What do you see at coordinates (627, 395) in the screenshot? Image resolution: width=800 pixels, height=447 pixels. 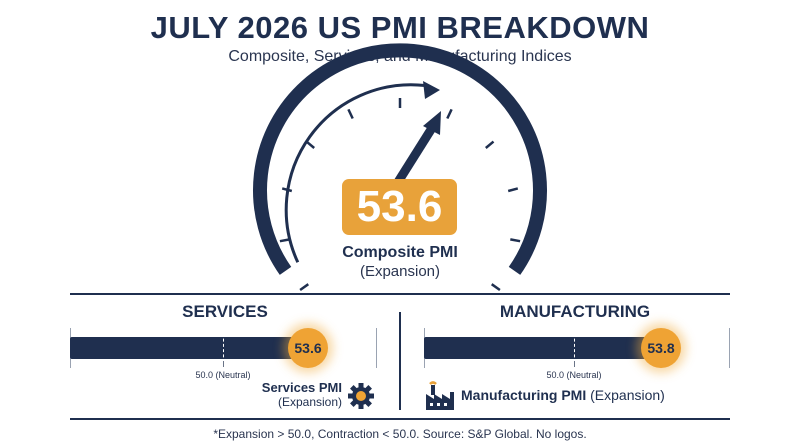 I see `manufacturing-caption-status: (Expansion)` at bounding box center [627, 395].